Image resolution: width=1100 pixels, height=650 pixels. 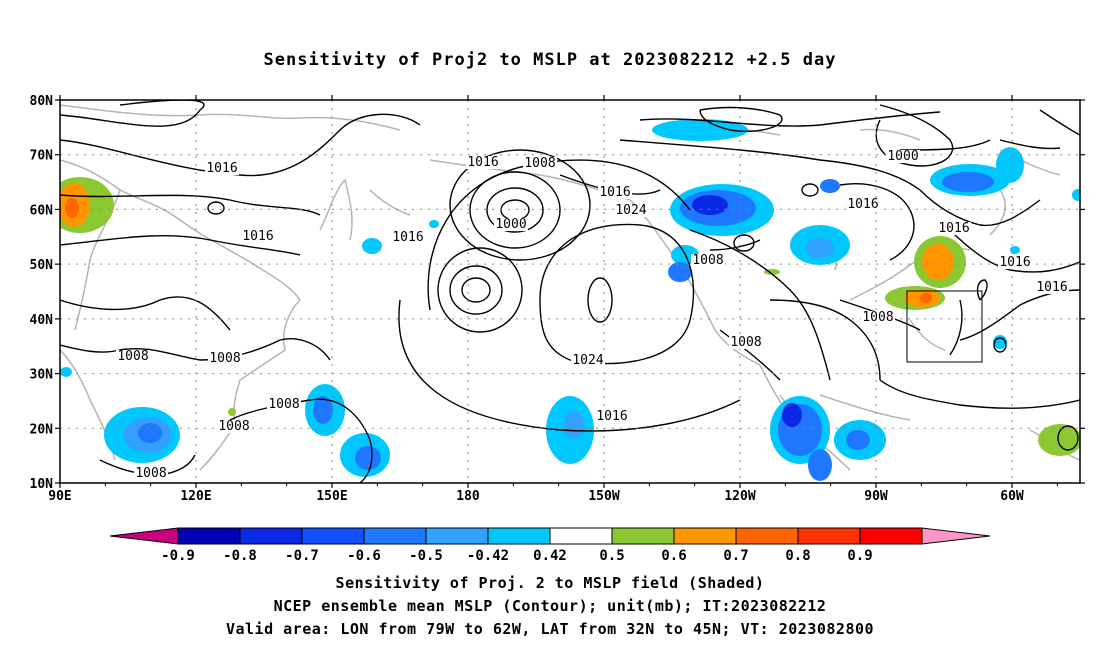 I want to click on lat-tick-label: 10N, so click(x=42, y=484).